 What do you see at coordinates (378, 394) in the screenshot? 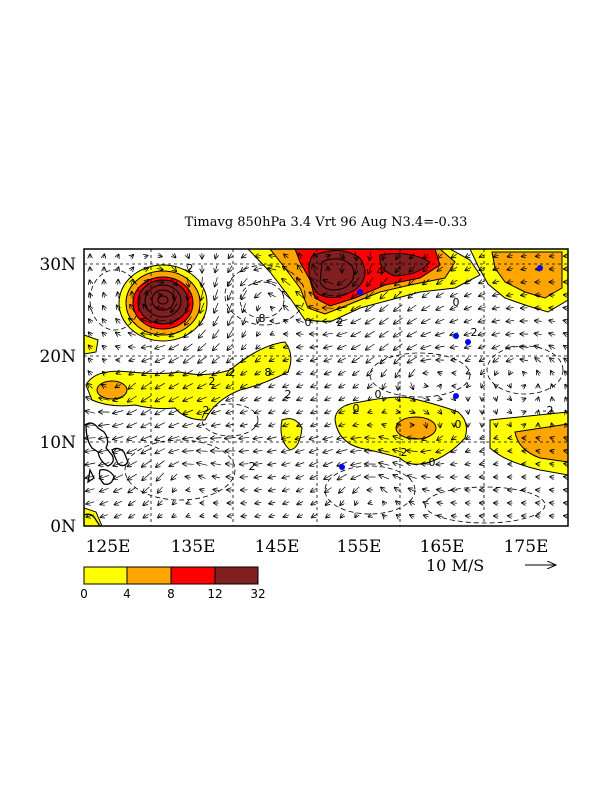
I see `contour-label: 0` at bounding box center [378, 394].